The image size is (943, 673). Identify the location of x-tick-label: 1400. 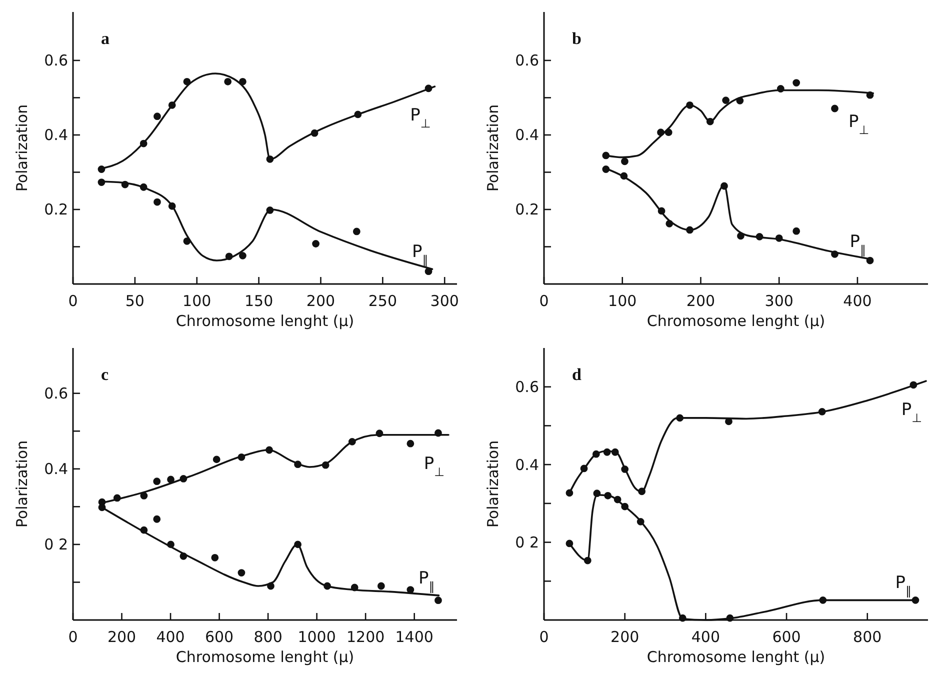
(414, 637).